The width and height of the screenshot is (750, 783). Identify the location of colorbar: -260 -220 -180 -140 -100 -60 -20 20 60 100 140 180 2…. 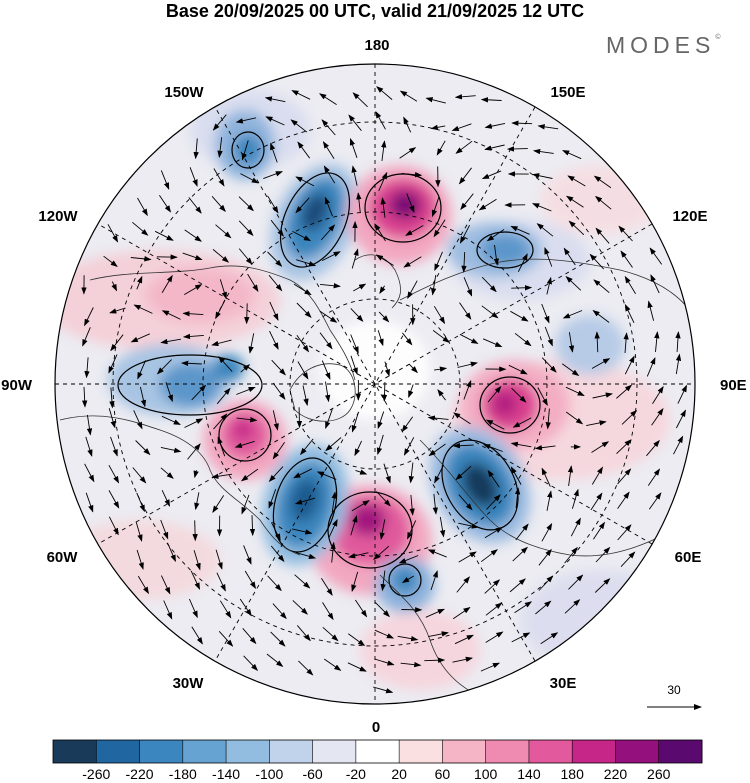
(377, 760).